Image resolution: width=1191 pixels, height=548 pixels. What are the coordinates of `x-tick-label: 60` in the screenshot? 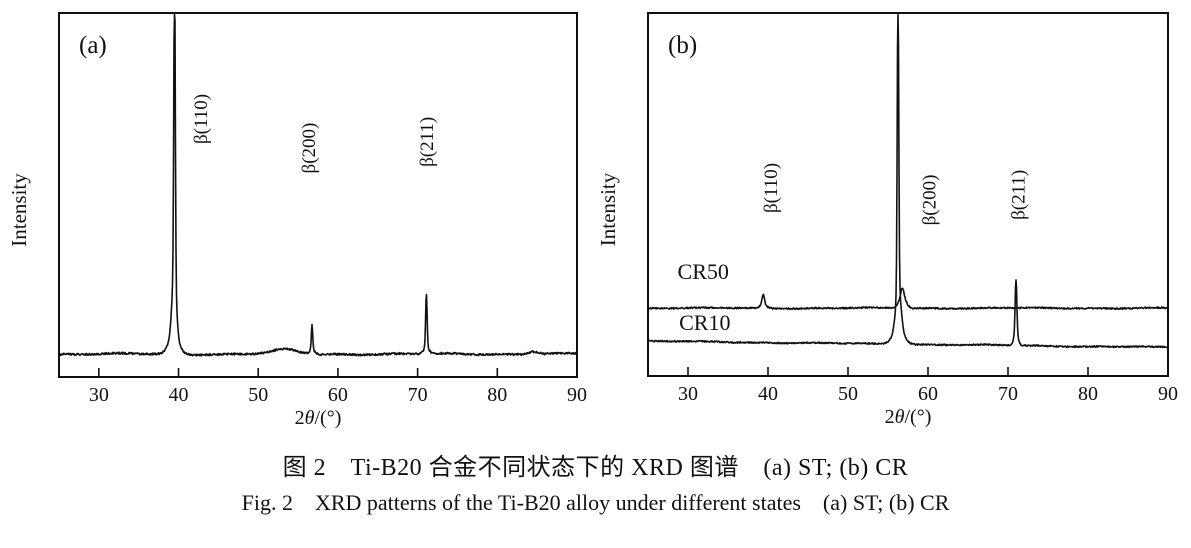 It's located at (338, 395).